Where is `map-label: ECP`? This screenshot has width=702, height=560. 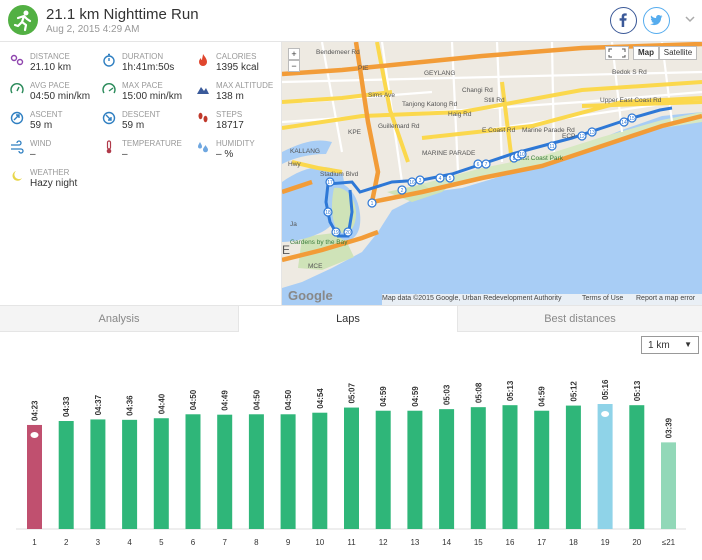
map-label: ECP is located at coordinates (568, 136).